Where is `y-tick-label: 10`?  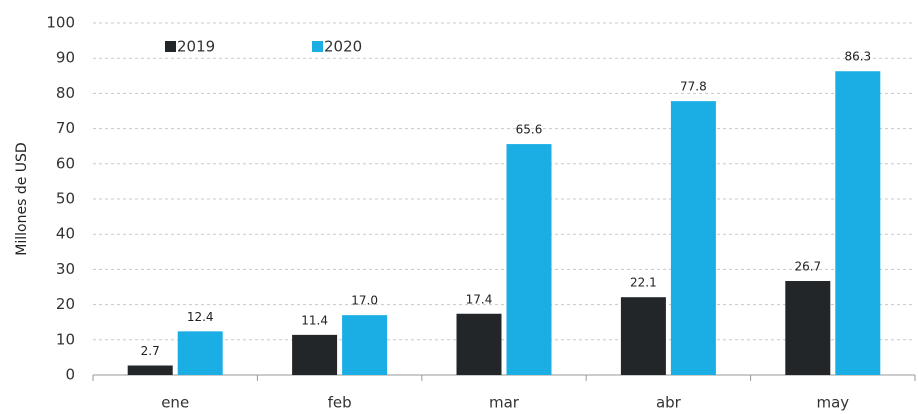 y-tick-label: 10 is located at coordinates (65, 339).